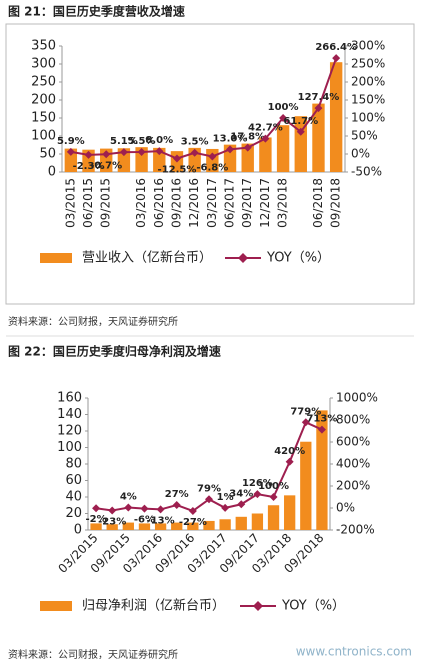 The image size is (421, 666). I want to click on y-tick-label: 40, so click(73, 497).